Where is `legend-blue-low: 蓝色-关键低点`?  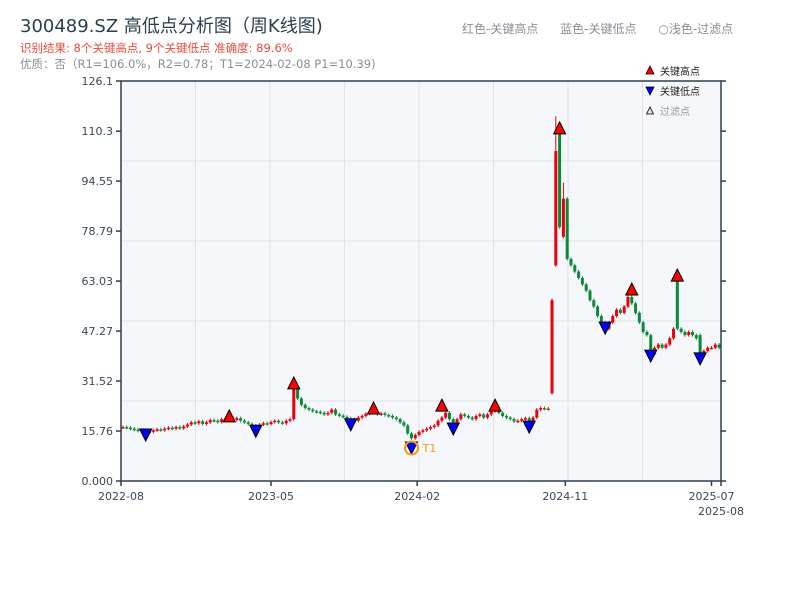
legend-blue-low: 蓝色-关键低点 is located at coordinates (598, 29).